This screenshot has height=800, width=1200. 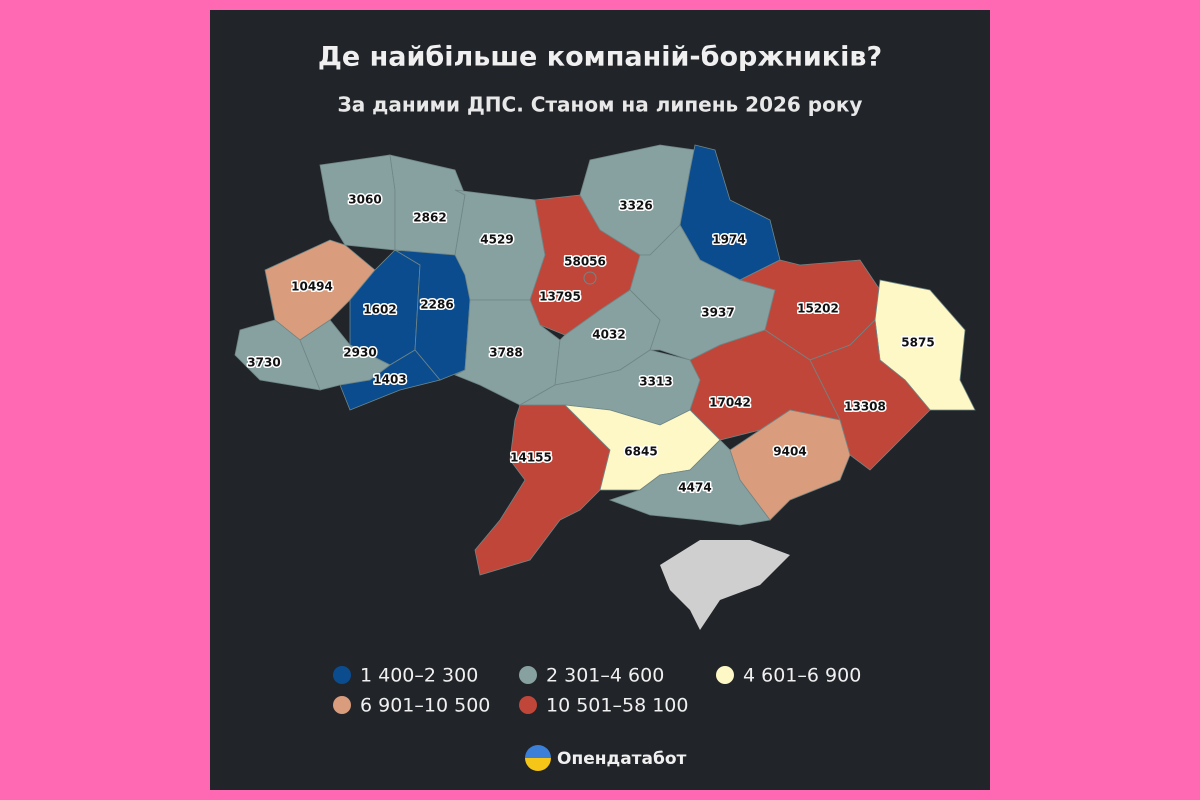 What do you see at coordinates (538, 758) in the screenshot?
I see `brand-logo` at bounding box center [538, 758].